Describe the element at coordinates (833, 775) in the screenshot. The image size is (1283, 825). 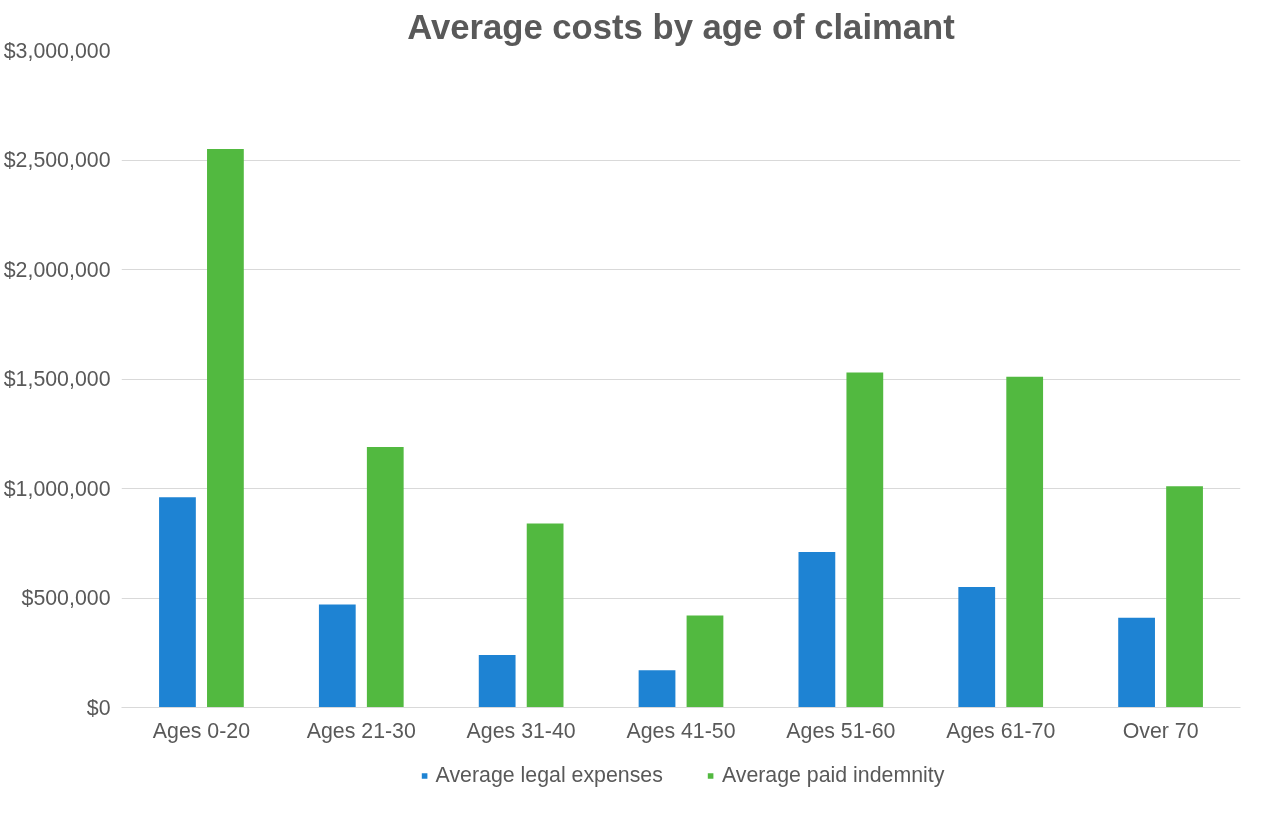
I see `legend-label: Average paid indemnity` at that location.